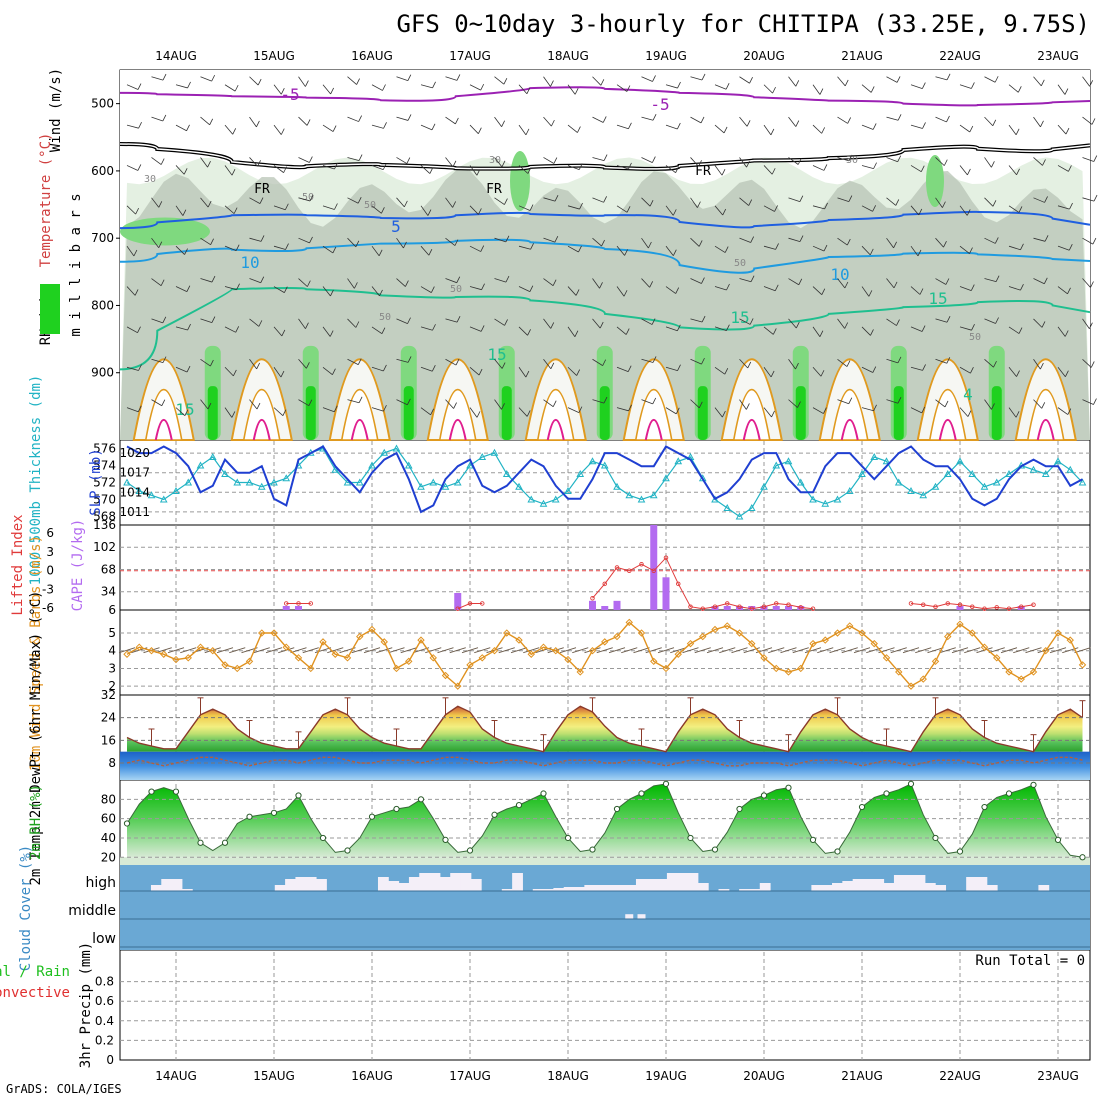  I want to click on pressure-tick-label: 600, so click(102, 171).